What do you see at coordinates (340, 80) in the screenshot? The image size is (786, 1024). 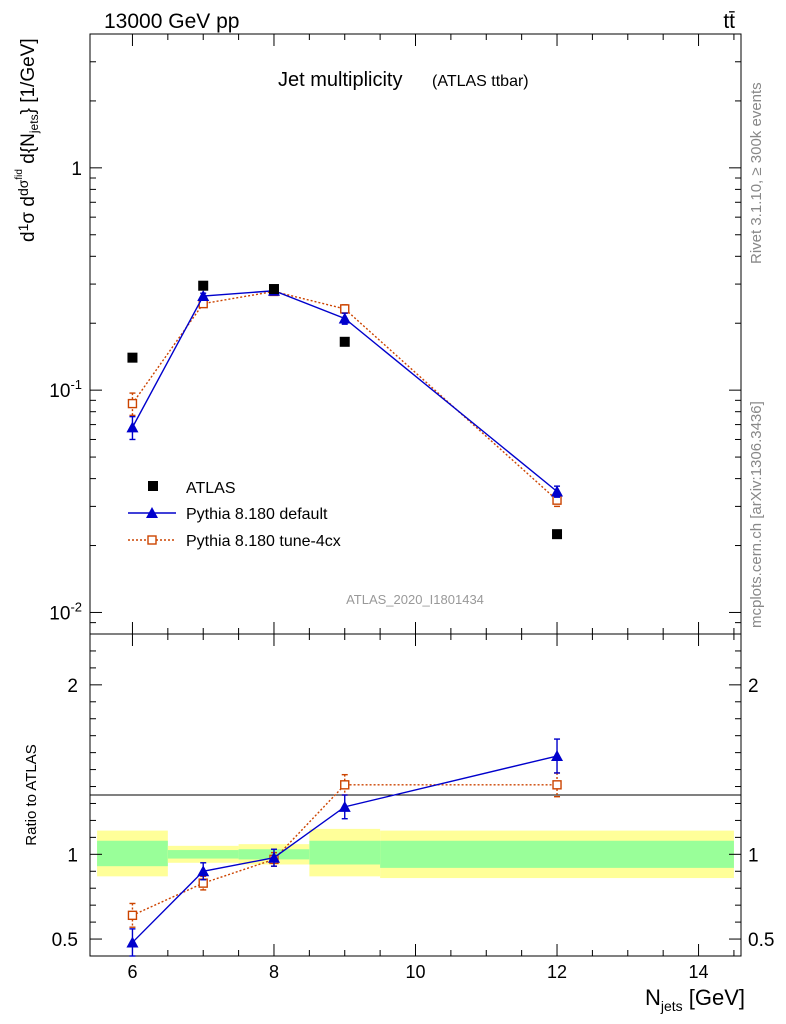 I see `chart-title: Jet multiplicity` at bounding box center [340, 80].